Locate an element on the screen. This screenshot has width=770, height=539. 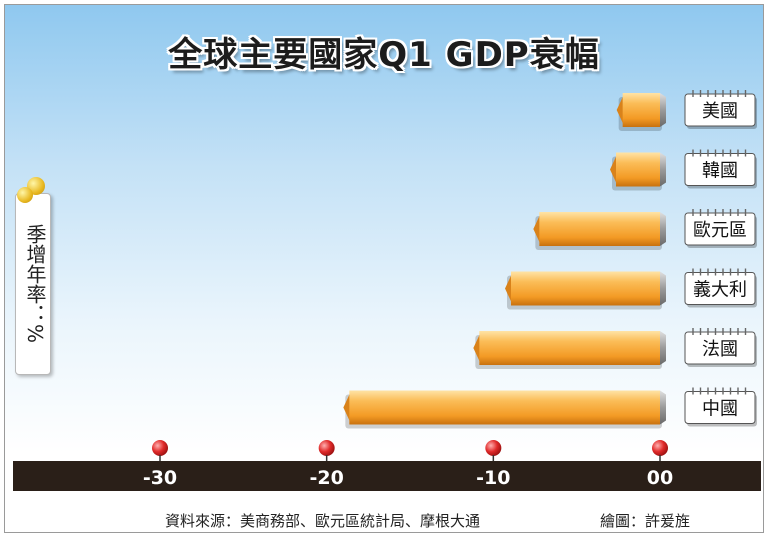
category-label: 韓國 is located at coordinates (720, 171).